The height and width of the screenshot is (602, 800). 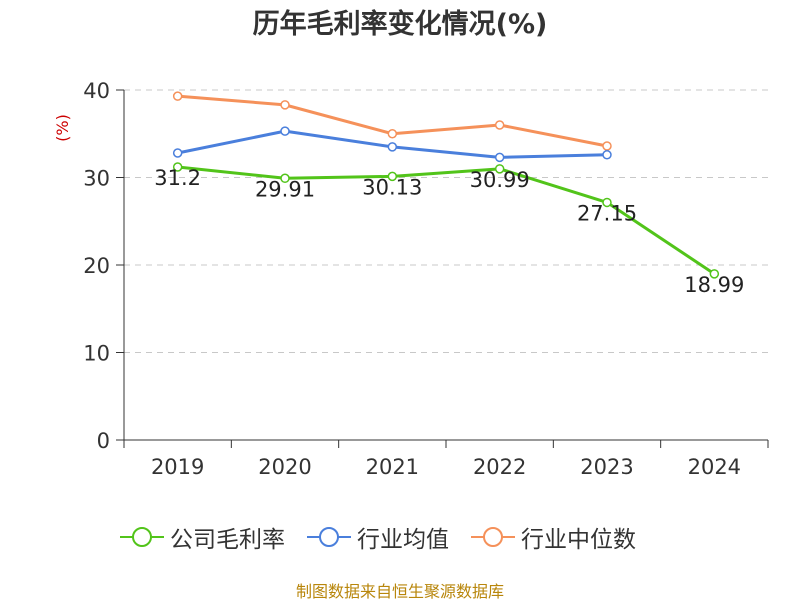 I want to click on legend-label: 行业中位数, so click(x=578, y=540).